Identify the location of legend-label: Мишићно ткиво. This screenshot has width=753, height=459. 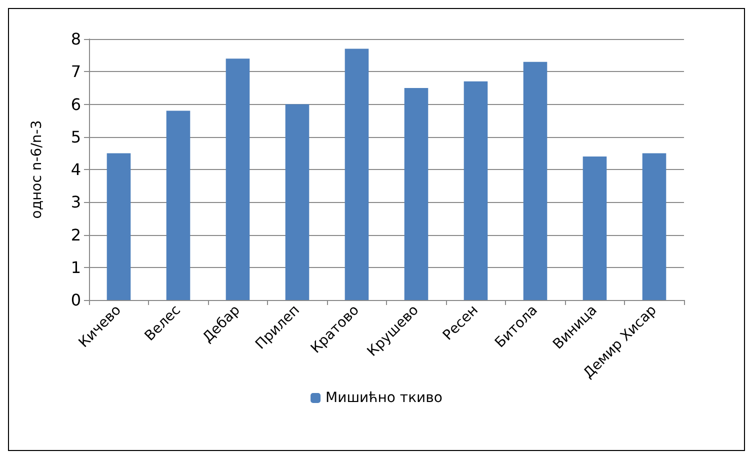
(384, 398).